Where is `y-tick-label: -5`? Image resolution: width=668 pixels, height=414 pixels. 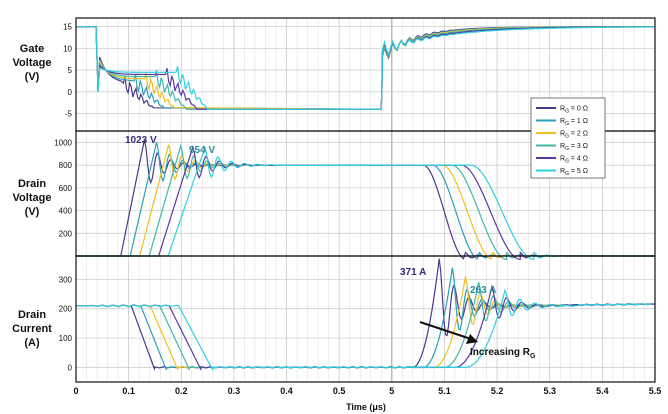
y-tick-label: -5 is located at coordinates (69, 114).